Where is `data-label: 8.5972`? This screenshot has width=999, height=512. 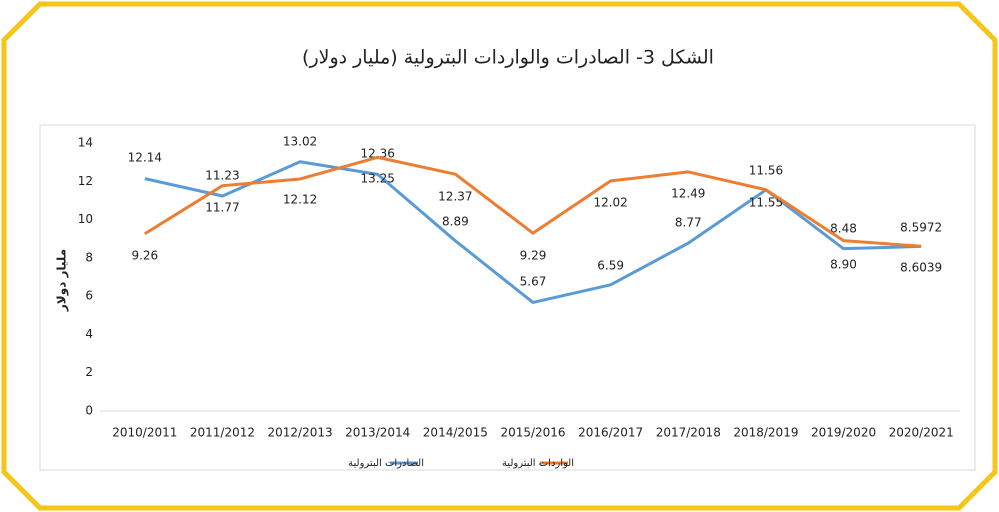
data-label: 8.5972 is located at coordinates (921, 228).